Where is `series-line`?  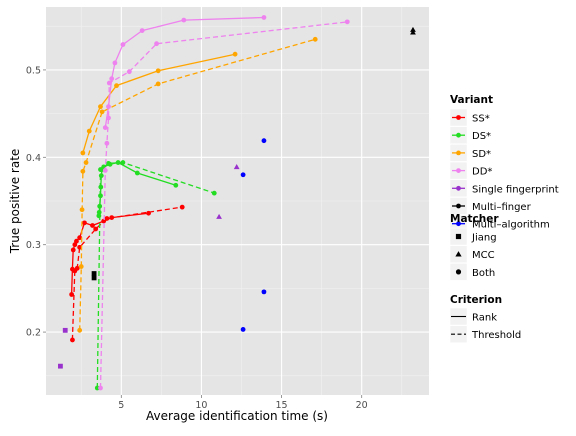 series-line is located at coordinates (184, 72).